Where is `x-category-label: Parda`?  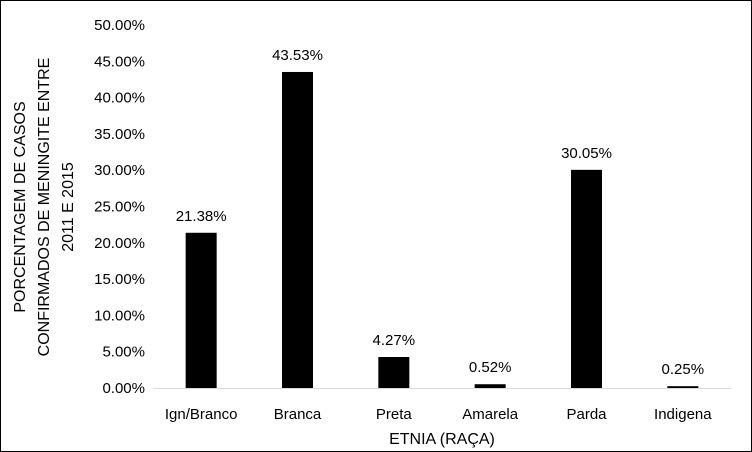
x-category-label: Parda is located at coordinates (586, 414).